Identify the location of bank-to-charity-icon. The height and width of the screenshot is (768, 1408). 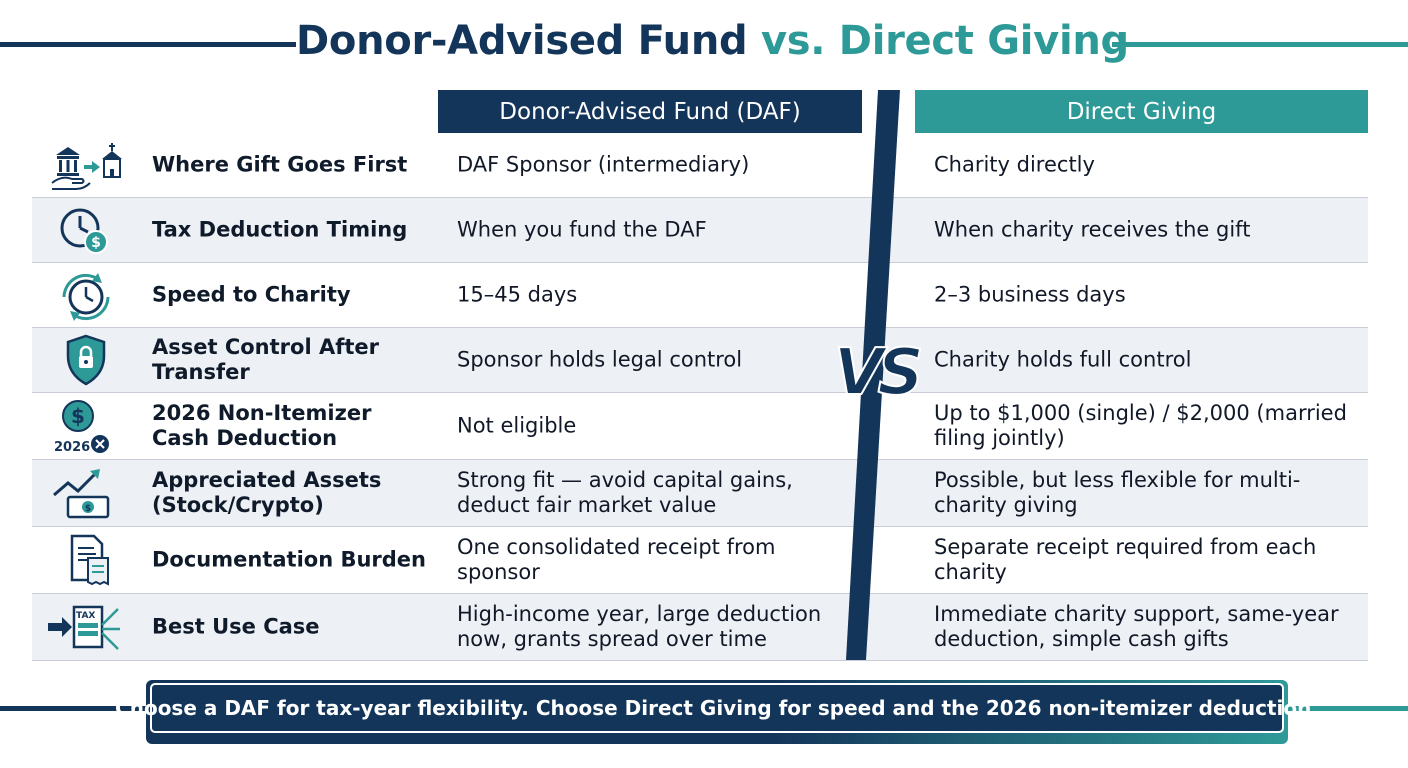
(86, 165).